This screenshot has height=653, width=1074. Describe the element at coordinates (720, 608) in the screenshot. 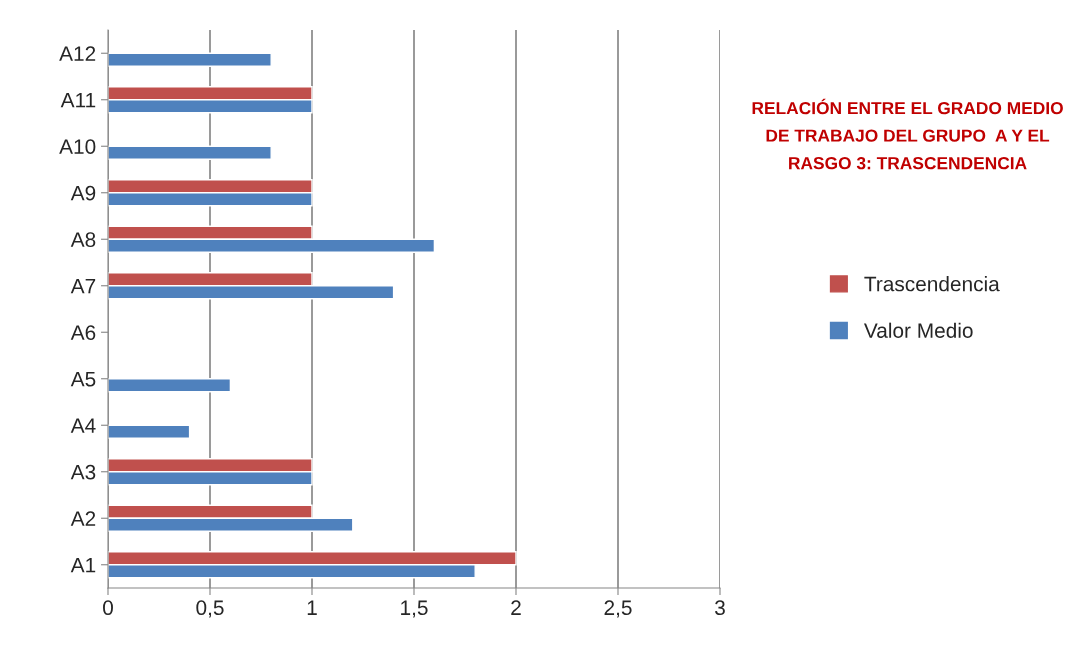

I see `x-tick-label: 3` at that location.